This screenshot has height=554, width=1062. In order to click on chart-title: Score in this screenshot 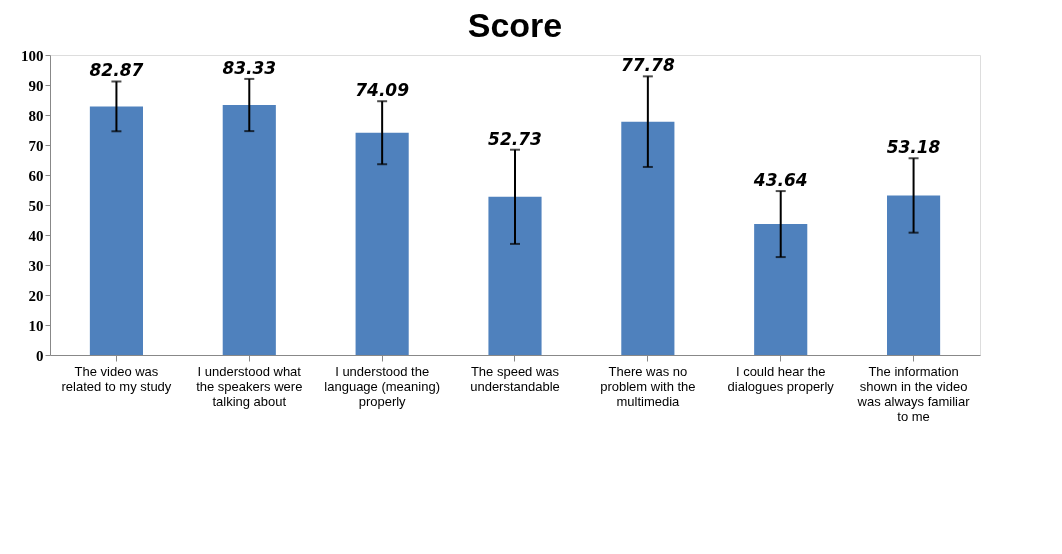, I will do `click(515, 25)`.